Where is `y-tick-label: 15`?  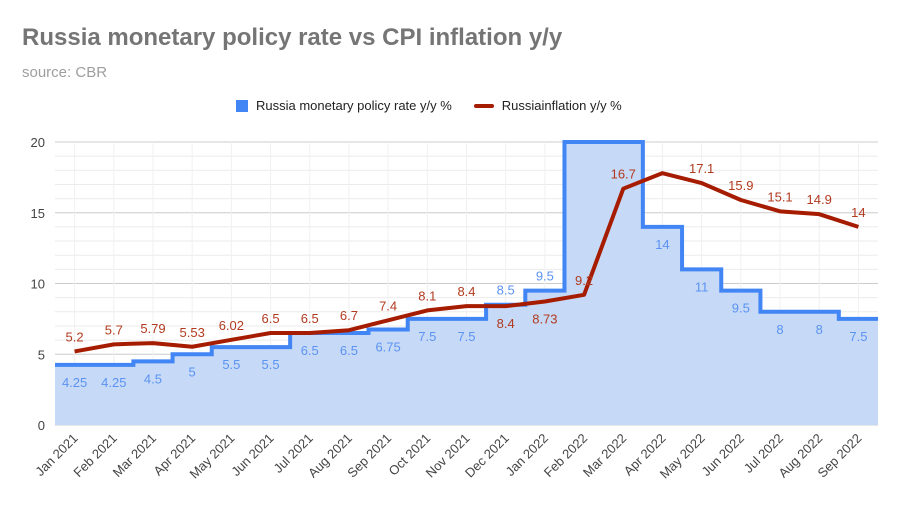 y-tick-label: 15 is located at coordinates (38, 213).